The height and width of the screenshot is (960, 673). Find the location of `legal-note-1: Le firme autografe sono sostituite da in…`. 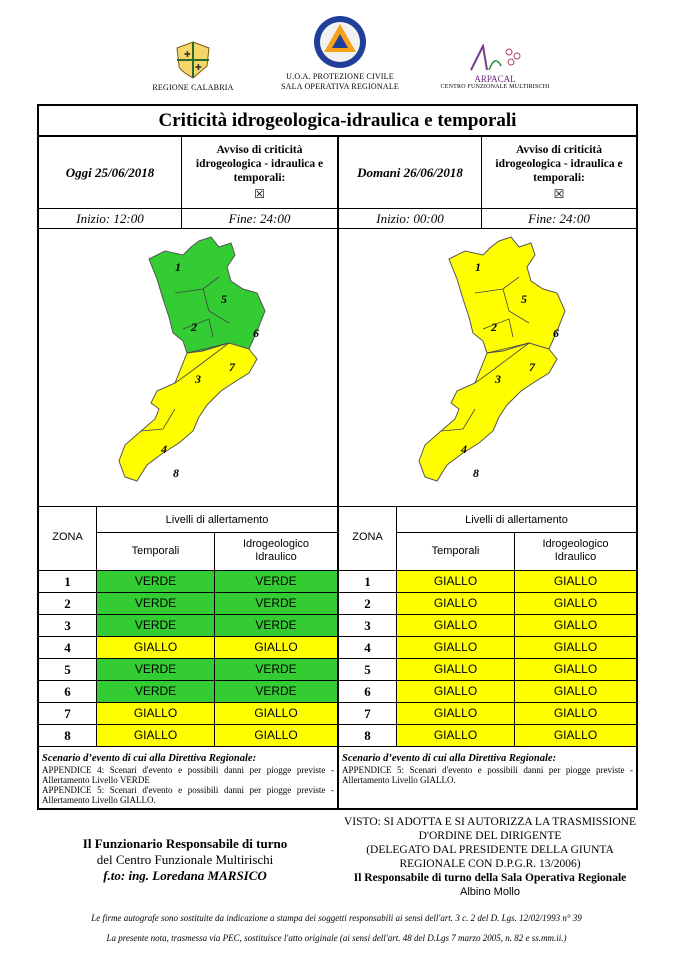

legal-note-1: Le firme autografe sono sostituite da in… is located at coordinates (336, 918).